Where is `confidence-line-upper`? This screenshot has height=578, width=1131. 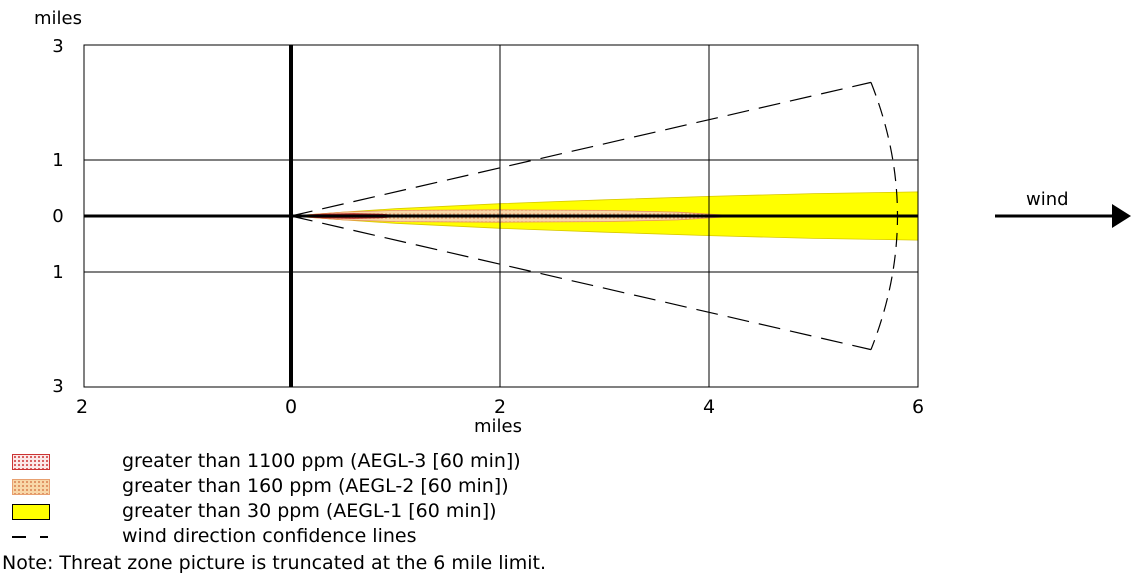
confidence-line-upper is located at coordinates (581, 149).